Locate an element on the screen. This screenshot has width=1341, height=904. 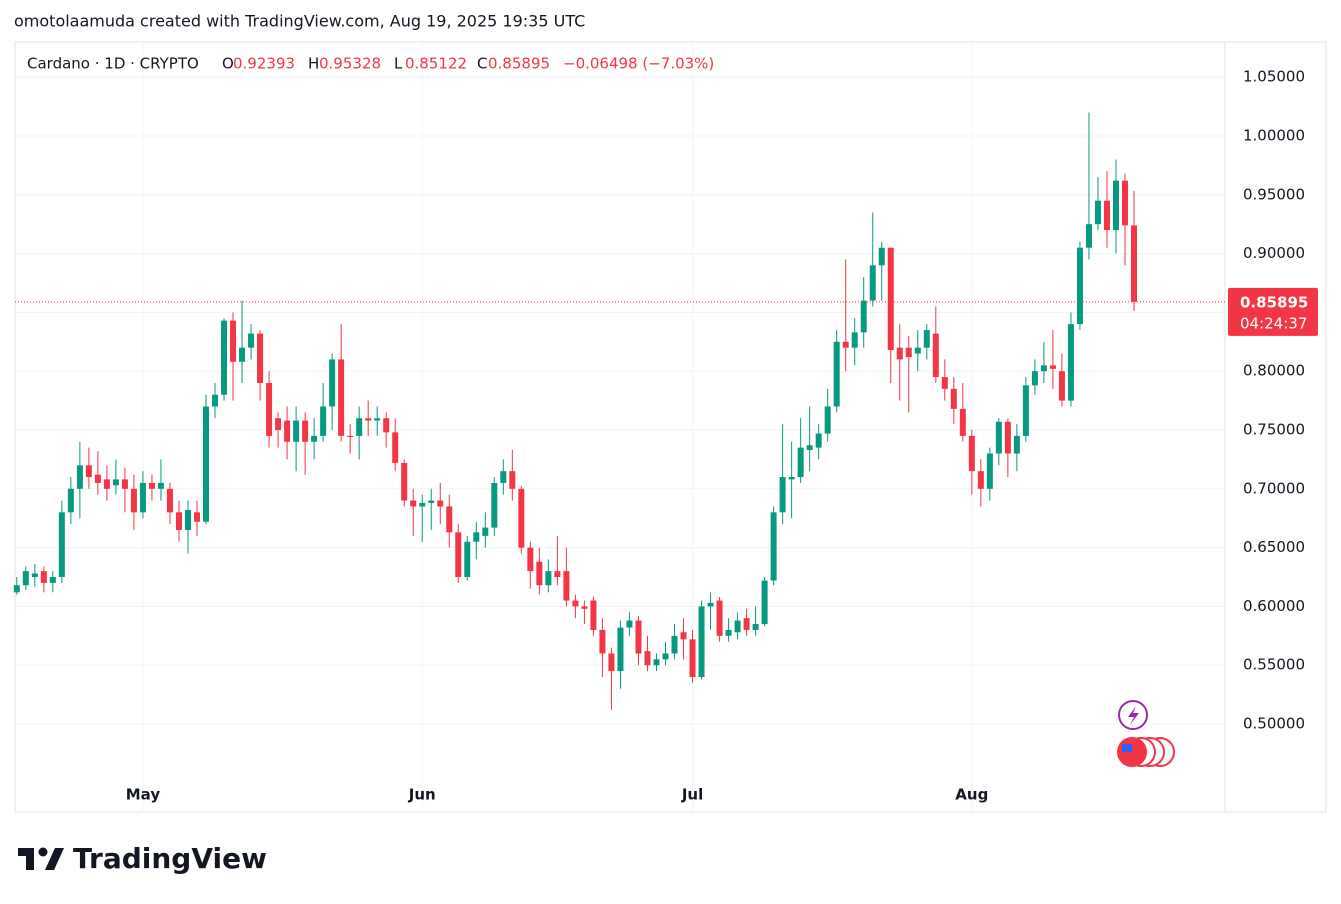
ohlc-value: 0.85122 is located at coordinates (436, 64).